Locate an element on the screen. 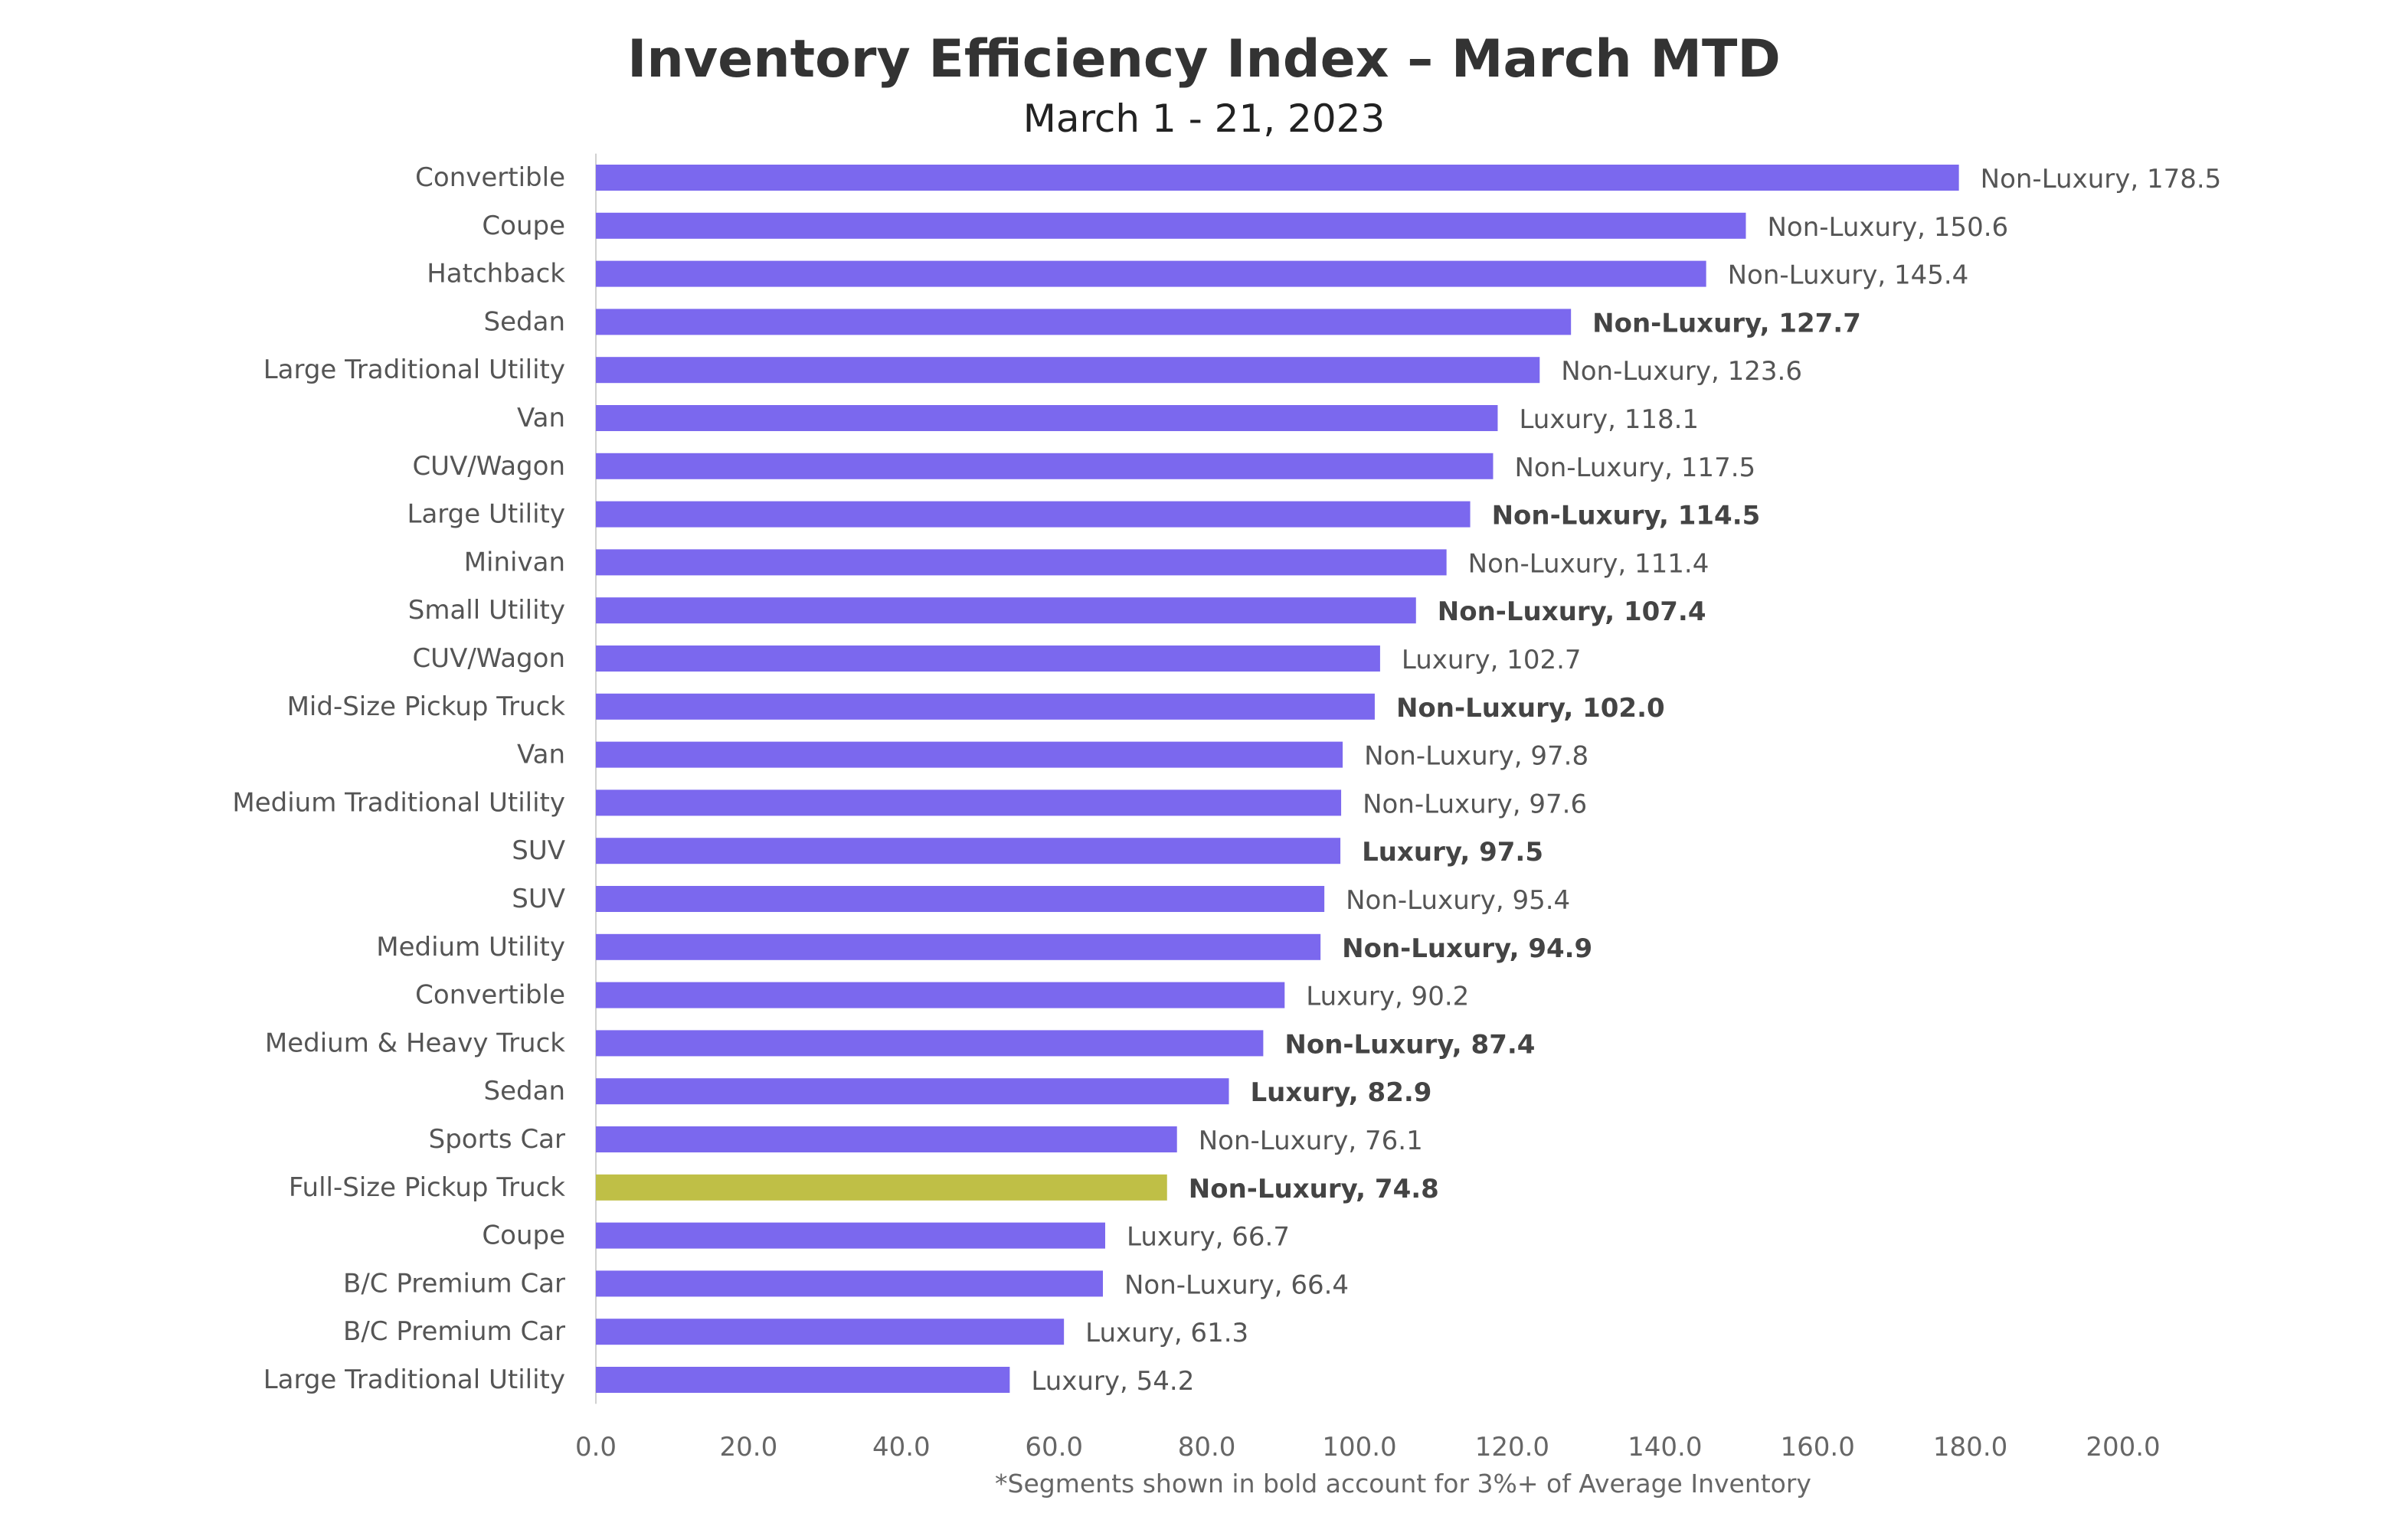 Image resolution: width=2408 pixels, height=1523 pixels. data-label-8: Non-Luxury, 114.5 is located at coordinates (1627, 516).